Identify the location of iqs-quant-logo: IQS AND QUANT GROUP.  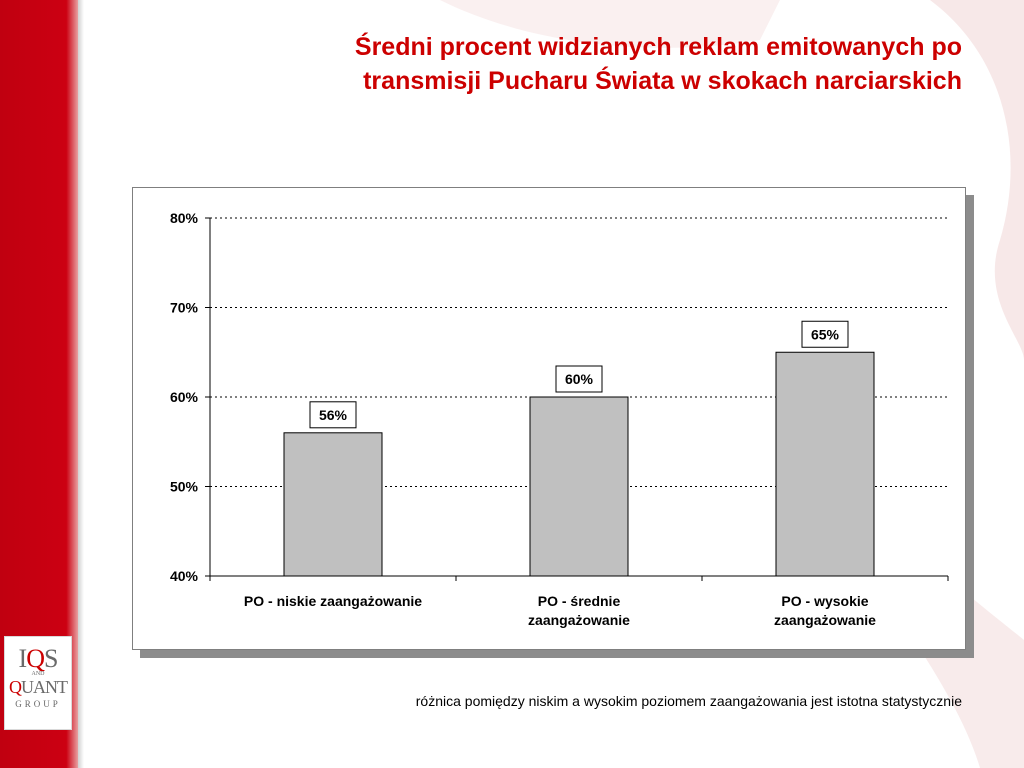
(38, 683).